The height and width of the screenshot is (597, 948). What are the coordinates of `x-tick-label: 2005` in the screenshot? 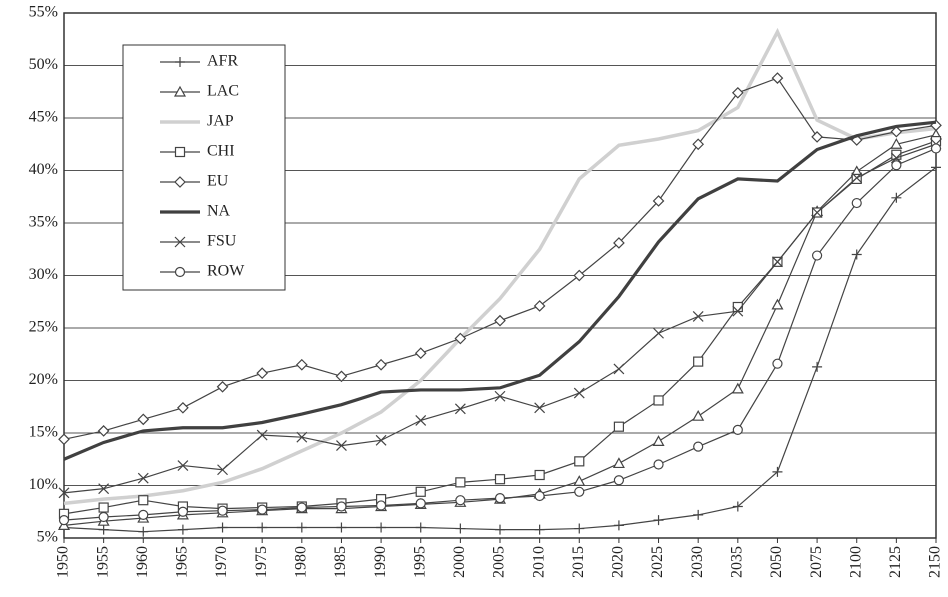 It's located at (499, 562).